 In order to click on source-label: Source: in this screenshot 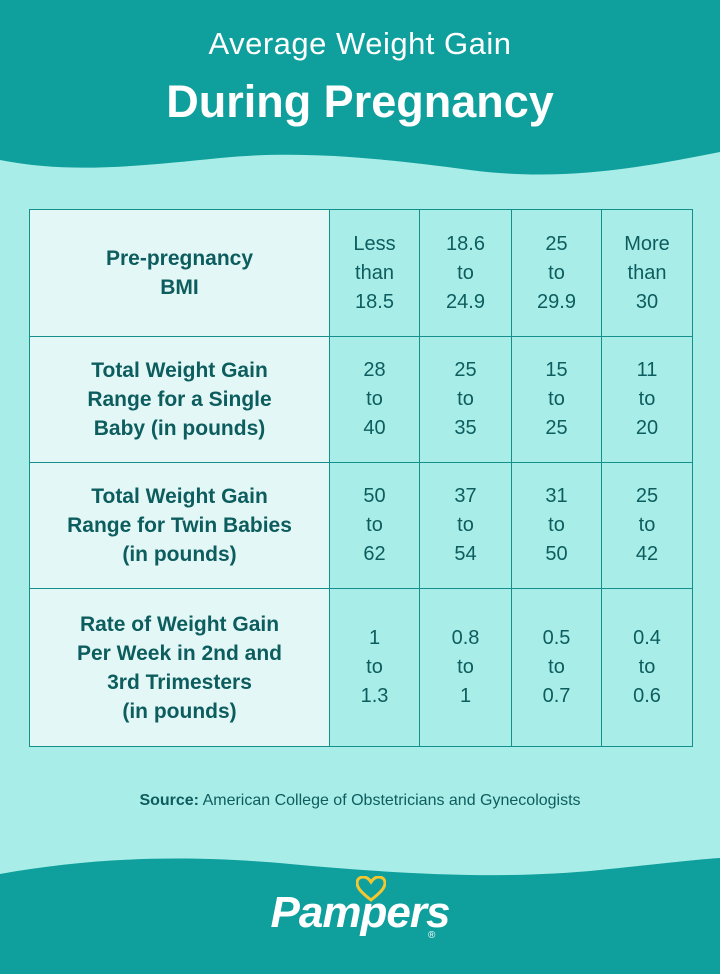, I will do `click(169, 800)`.